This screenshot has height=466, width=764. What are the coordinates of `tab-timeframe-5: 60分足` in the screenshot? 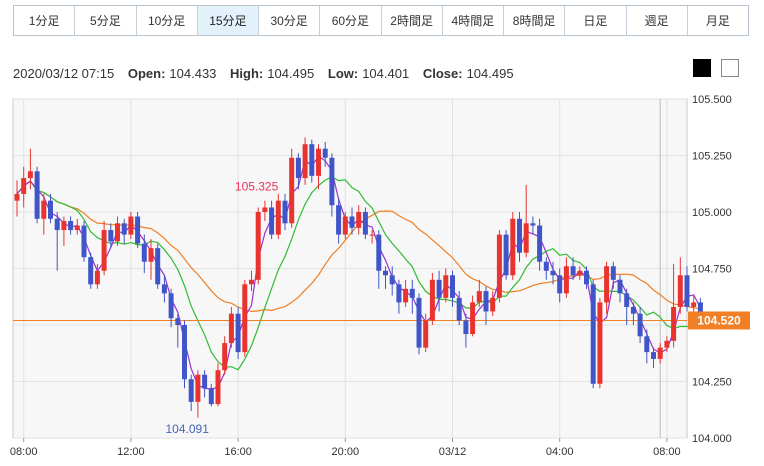 It's located at (351, 20).